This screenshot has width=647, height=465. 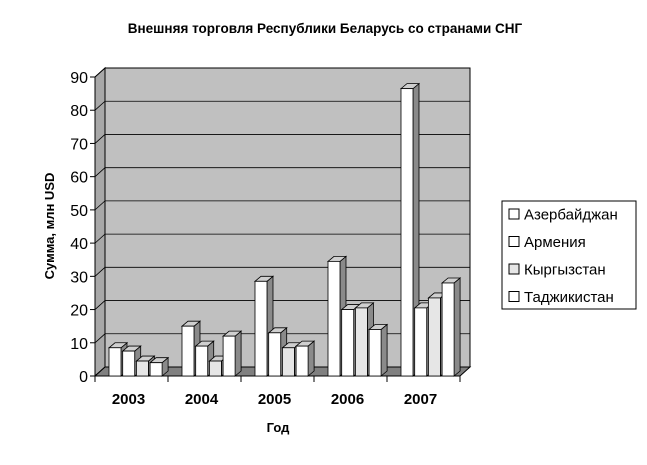 I want to click on x-tick-label: 2003, so click(x=128, y=399).